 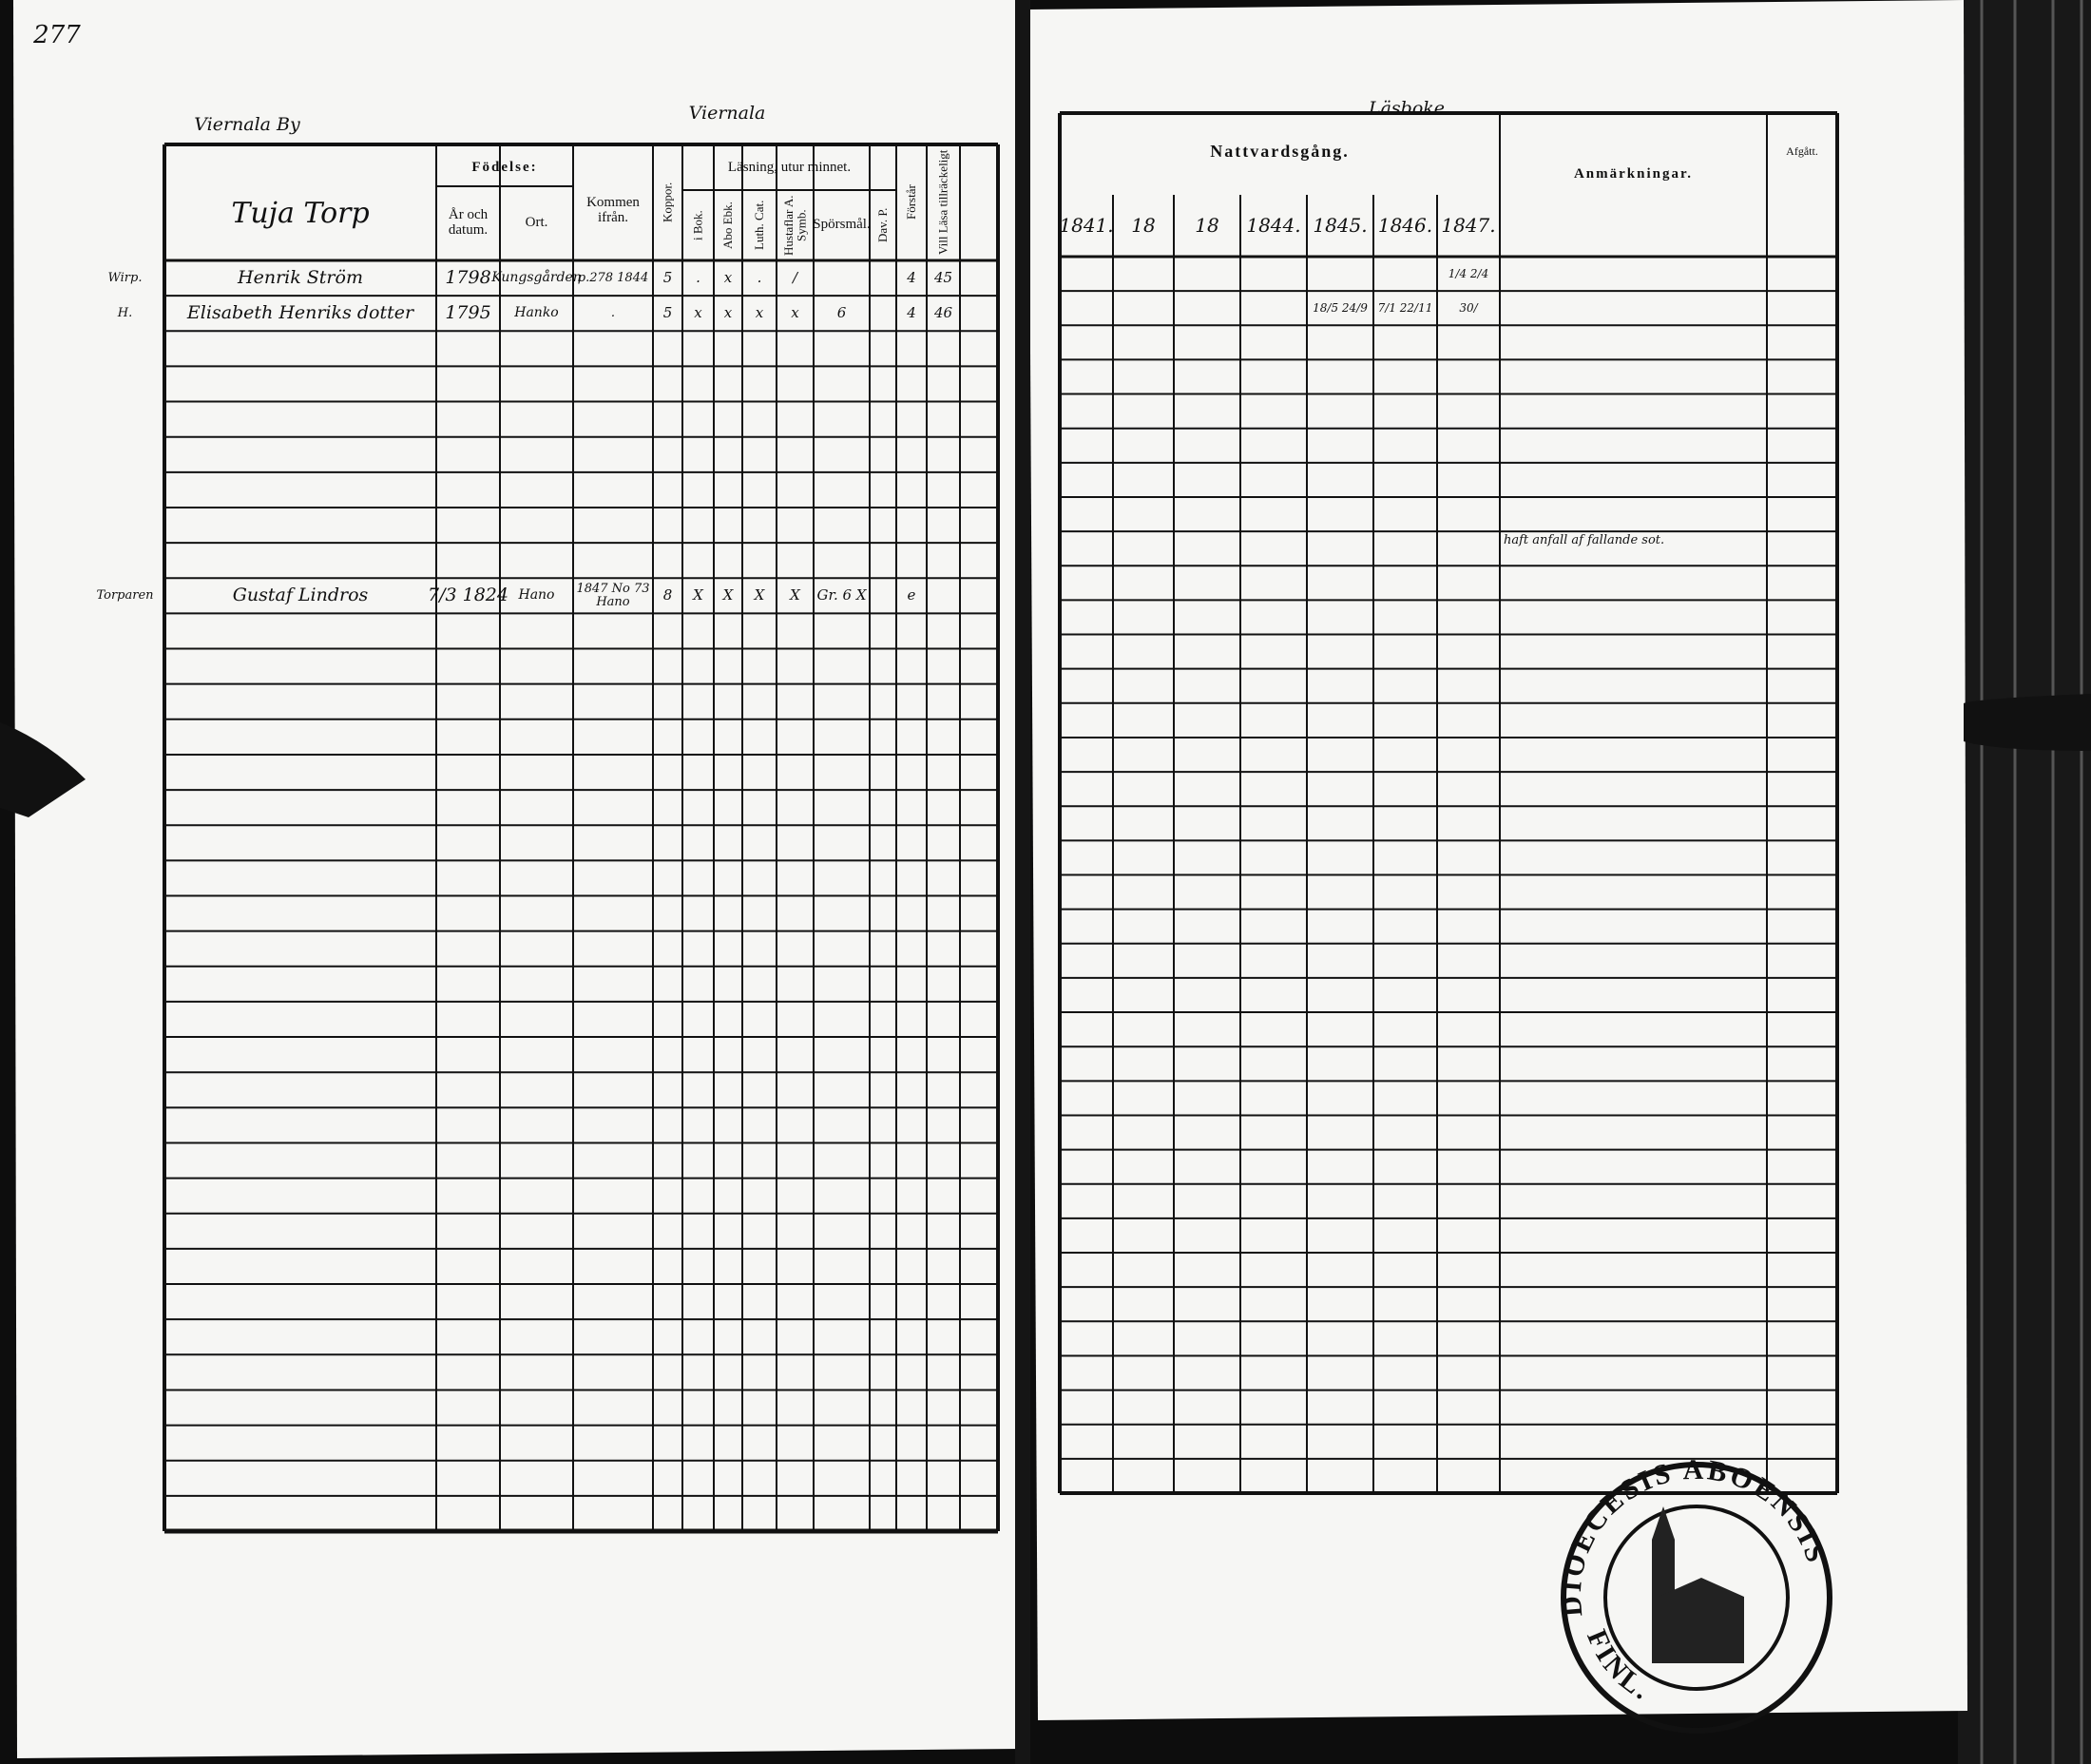 What do you see at coordinates (300, 312) in the screenshot?
I see `entry-name: Elisabeth Henriks dotter` at bounding box center [300, 312].